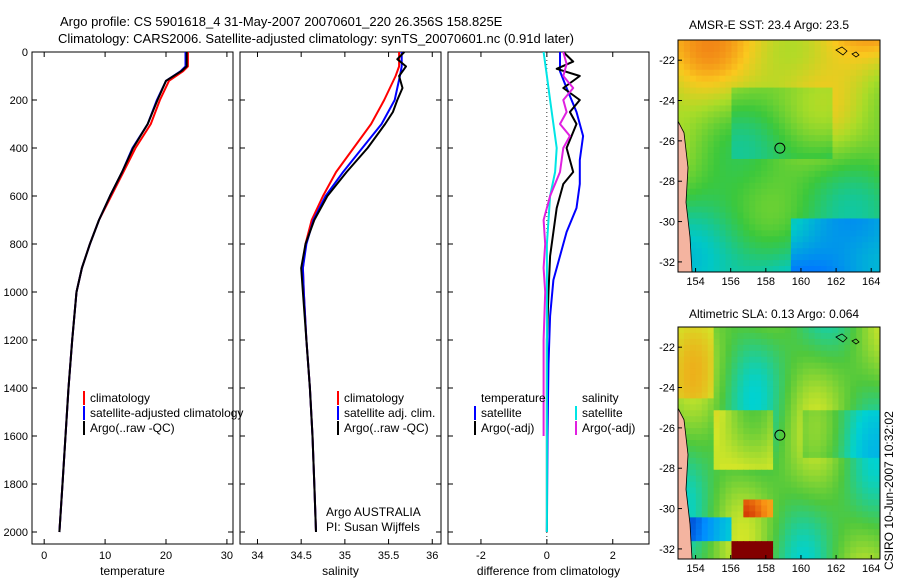  What do you see at coordinates (774, 314) in the screenshot?
I see `sla-map-title: Altimetric SLA: 0.13 Argo: 0.064` at bounding box center [774, 314].